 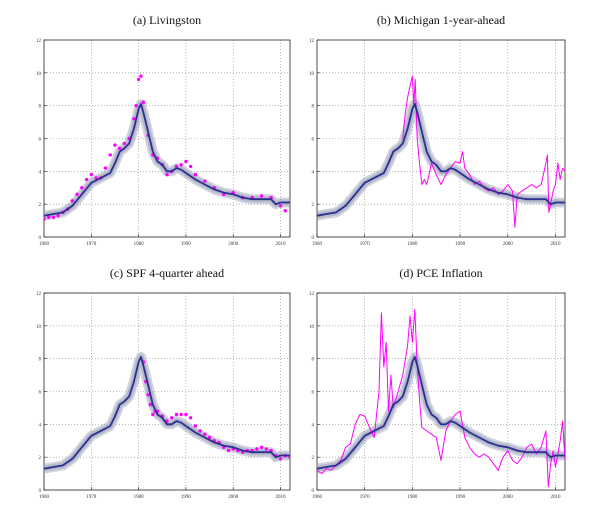 I want to click on panel-title: (d) PCE Inflation, so click(x=440, y=273).